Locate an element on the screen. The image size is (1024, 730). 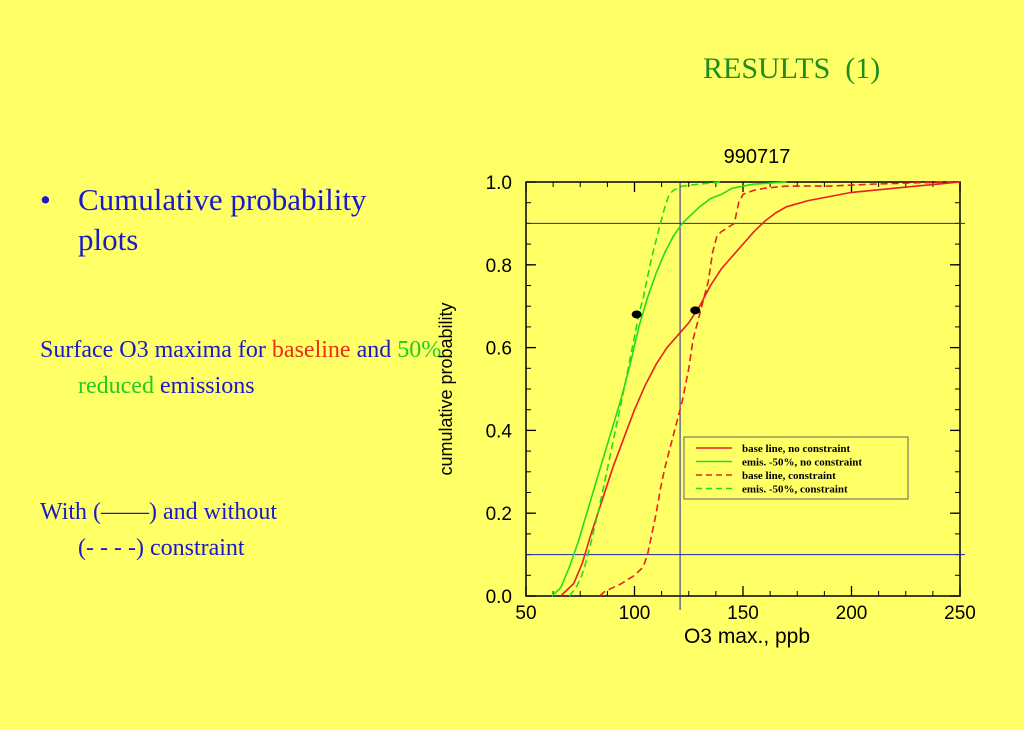
y-tick-label: 0.4 is located at coordinates (499, 431).